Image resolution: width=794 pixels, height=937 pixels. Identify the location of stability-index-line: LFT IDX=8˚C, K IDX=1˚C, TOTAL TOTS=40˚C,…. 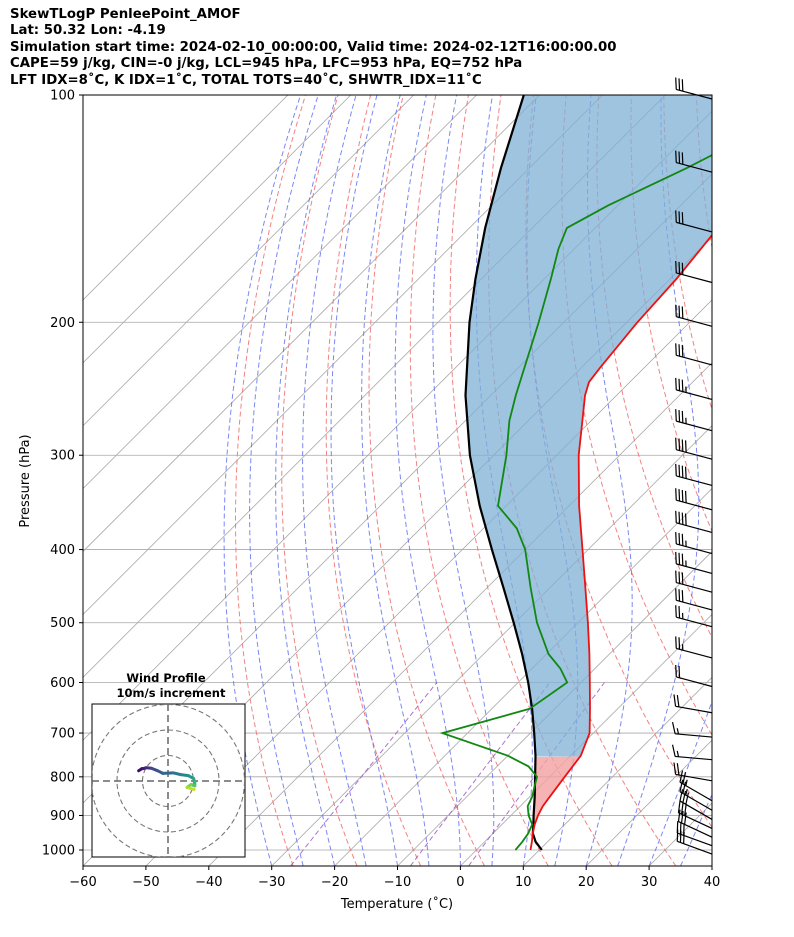
(246, 80).